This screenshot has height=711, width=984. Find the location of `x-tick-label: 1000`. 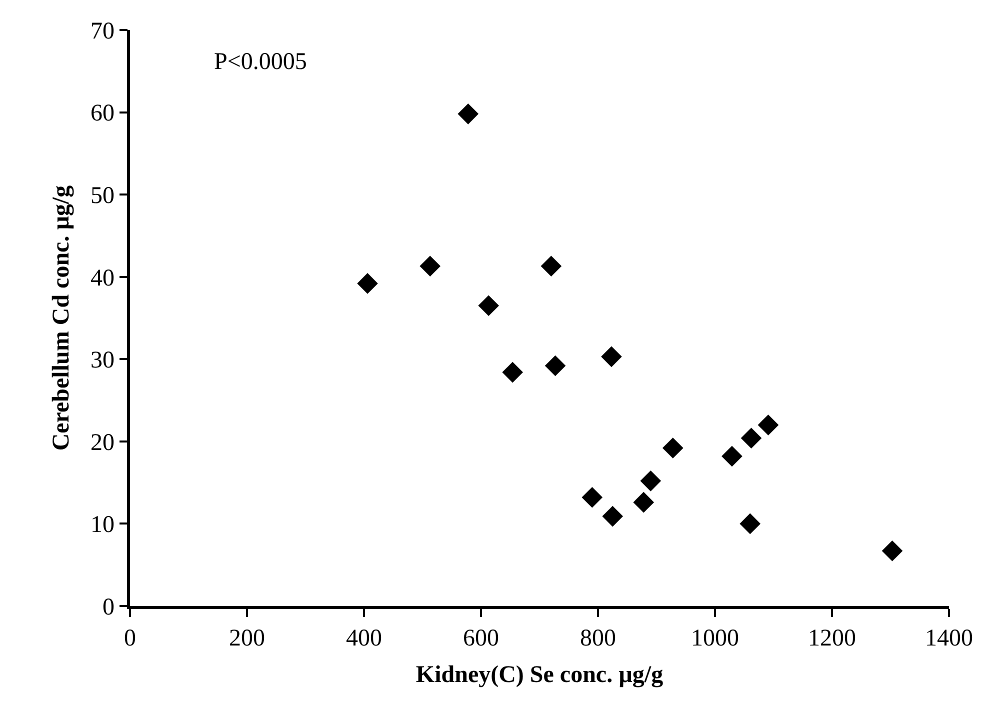

x-tick-label: 1000 is located at coordinates (715, 639).